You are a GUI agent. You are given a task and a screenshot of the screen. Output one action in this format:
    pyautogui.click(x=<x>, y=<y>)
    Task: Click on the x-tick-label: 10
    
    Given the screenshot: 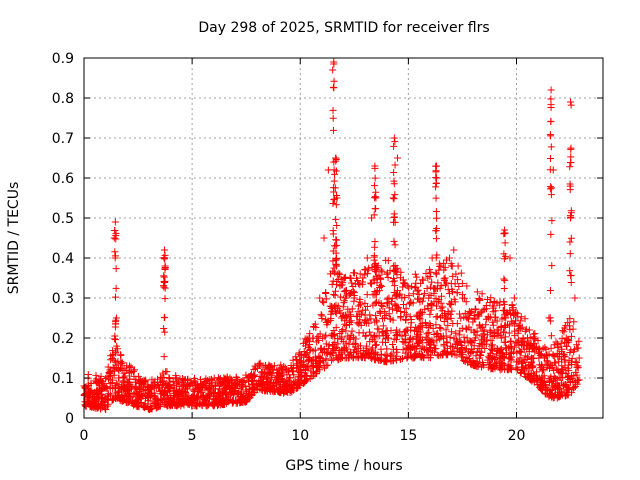 What is the action you would take?
    pyautogui.click(x=300, y=436)
    